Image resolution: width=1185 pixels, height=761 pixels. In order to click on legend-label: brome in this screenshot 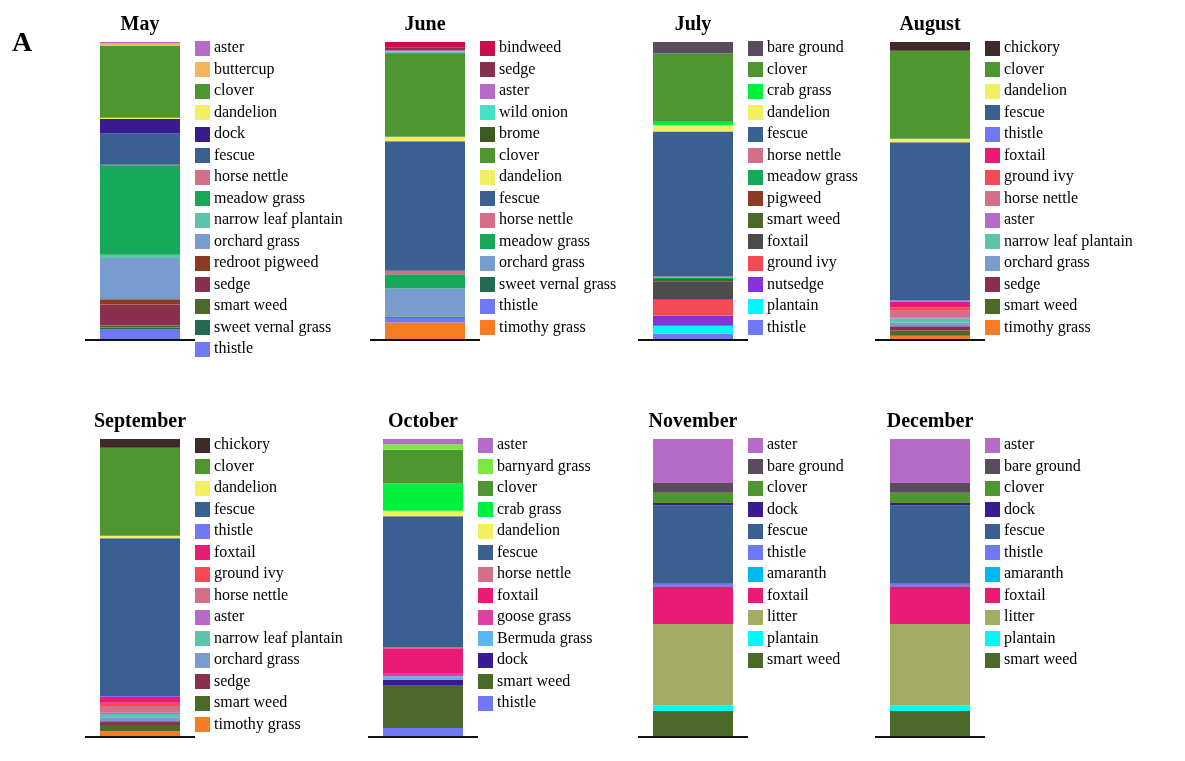, I will do `click(519, 132)`.